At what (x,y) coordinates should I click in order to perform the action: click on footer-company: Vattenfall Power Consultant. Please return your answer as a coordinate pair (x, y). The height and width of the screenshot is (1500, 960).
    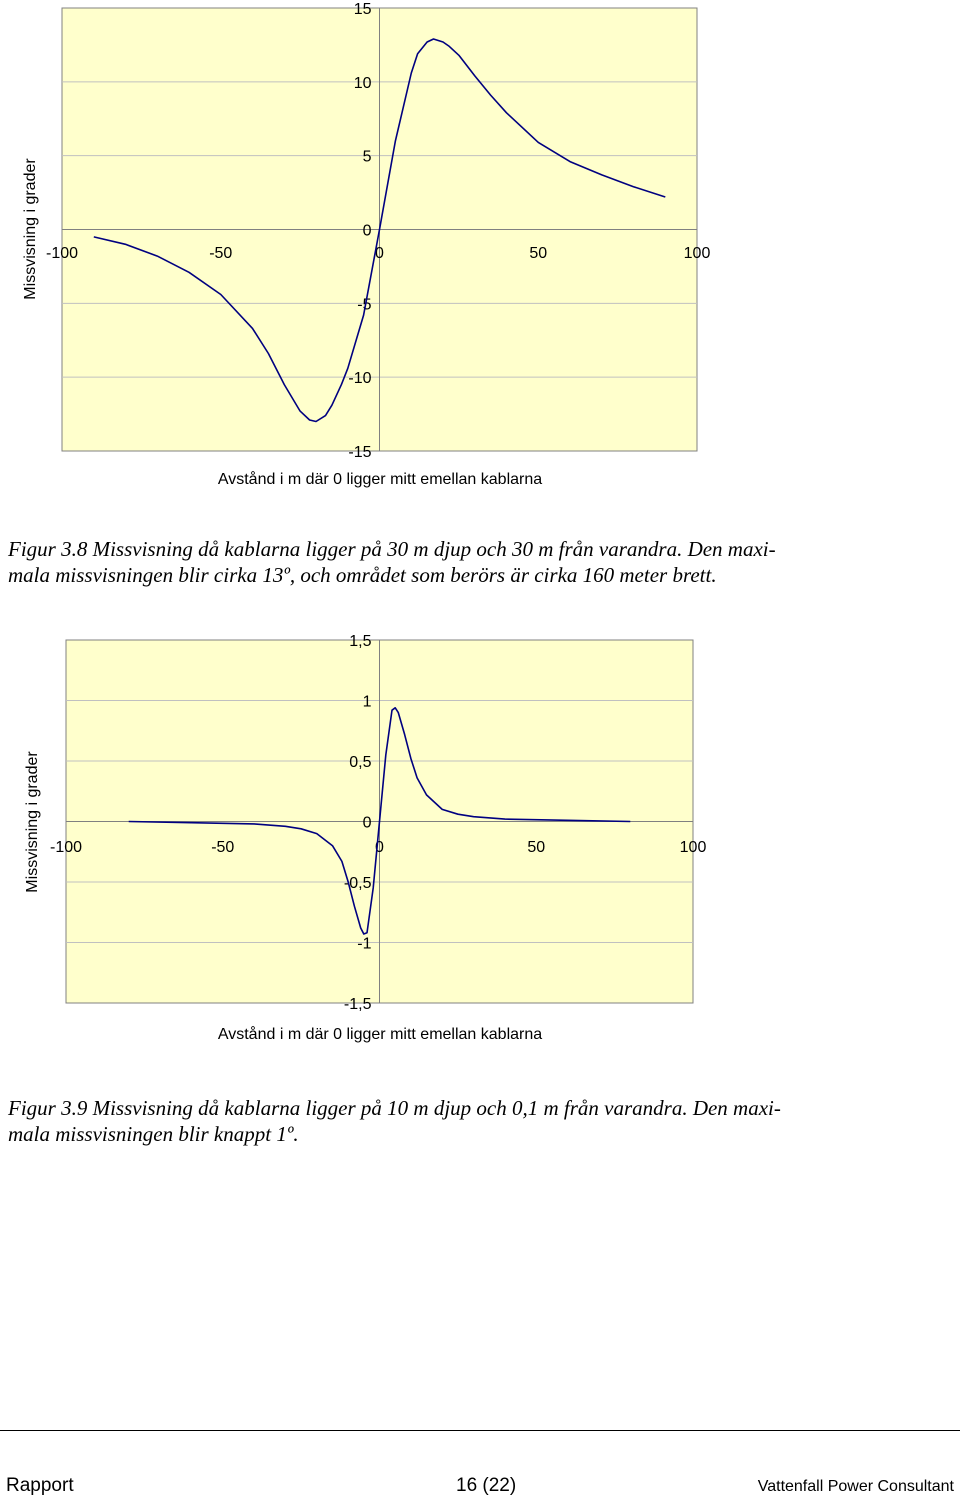
    Looking at the image, I should click on (855, 1486).